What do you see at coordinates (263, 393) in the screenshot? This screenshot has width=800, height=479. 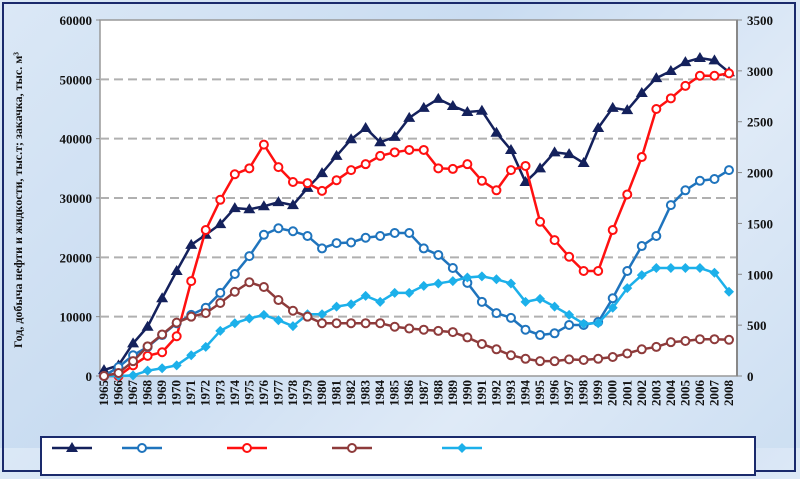 I see `x-tick-label: 1976` at bounding box center [263, 393].